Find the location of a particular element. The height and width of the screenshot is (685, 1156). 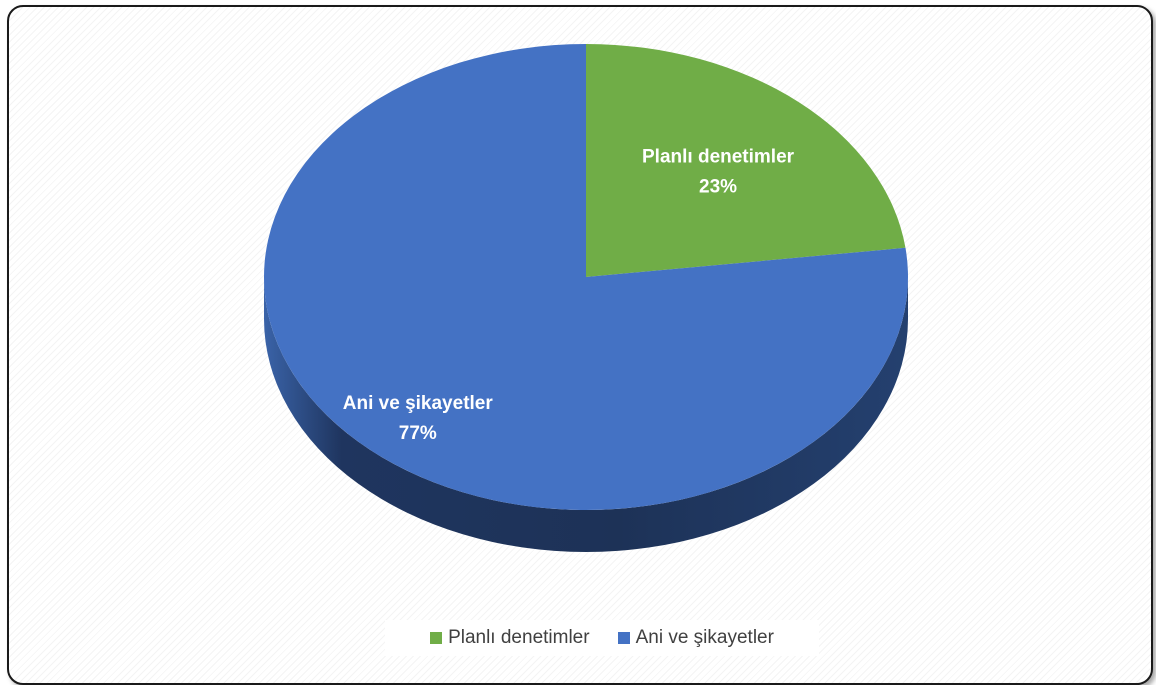

legend-label-ani: Ani ve şikayetler is located at coordinates (704, 637).